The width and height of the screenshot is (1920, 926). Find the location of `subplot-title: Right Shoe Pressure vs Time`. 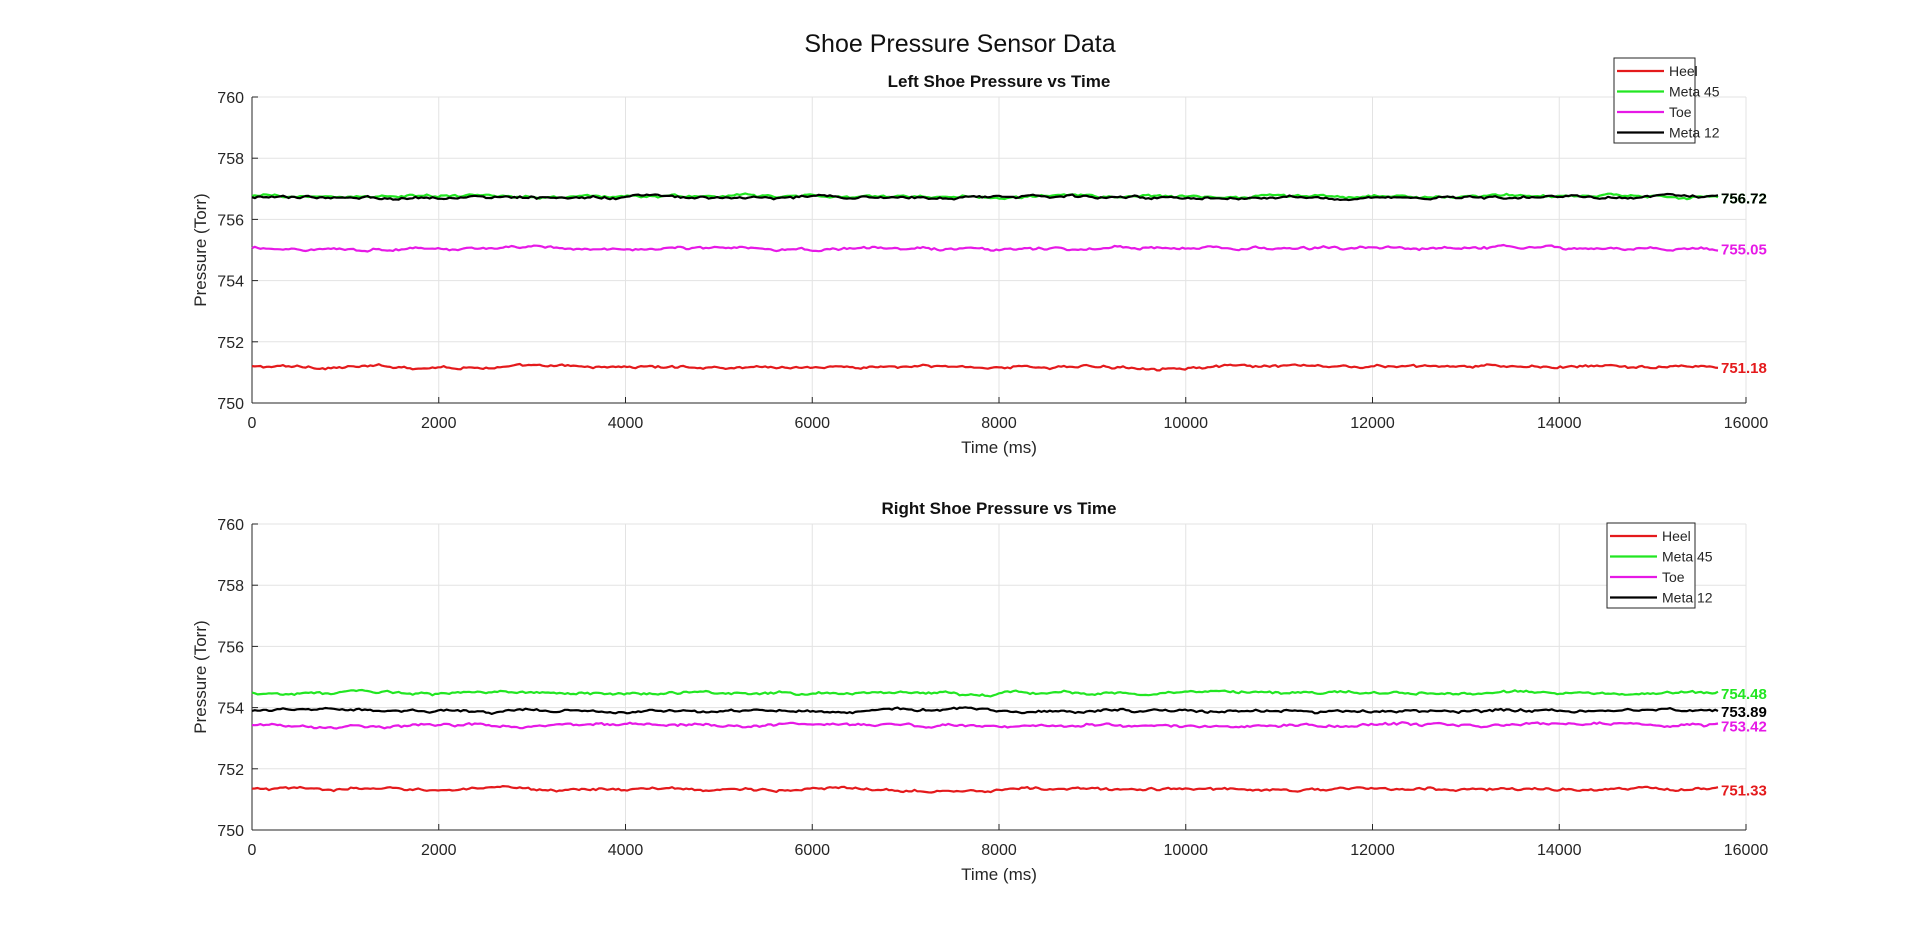

subplot-title: Right Shoe Pressure vs Time is located at coordinates (999, 508).